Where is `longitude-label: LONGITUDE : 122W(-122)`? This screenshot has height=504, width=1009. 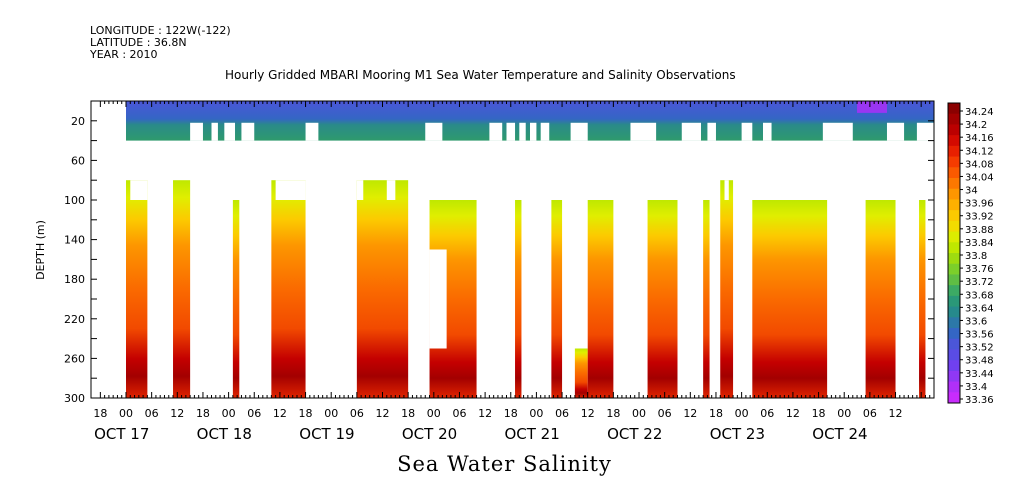 longitude-label: LONGITUDE : 122W(-122) is located at coordinates (160, 30).